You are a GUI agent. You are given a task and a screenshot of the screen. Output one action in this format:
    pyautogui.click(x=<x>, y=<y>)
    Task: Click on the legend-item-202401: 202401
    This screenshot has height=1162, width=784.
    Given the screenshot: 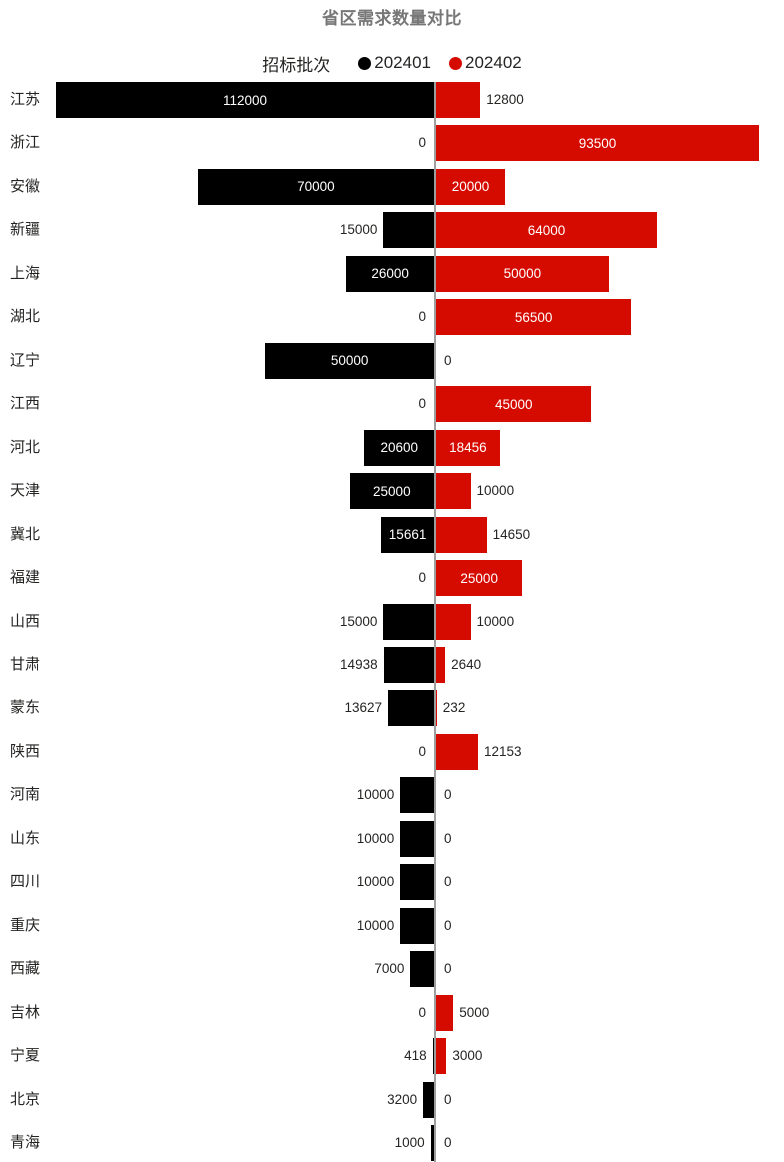 What is the action you would take?
    pyautogui.click(x=394, y=63)
    